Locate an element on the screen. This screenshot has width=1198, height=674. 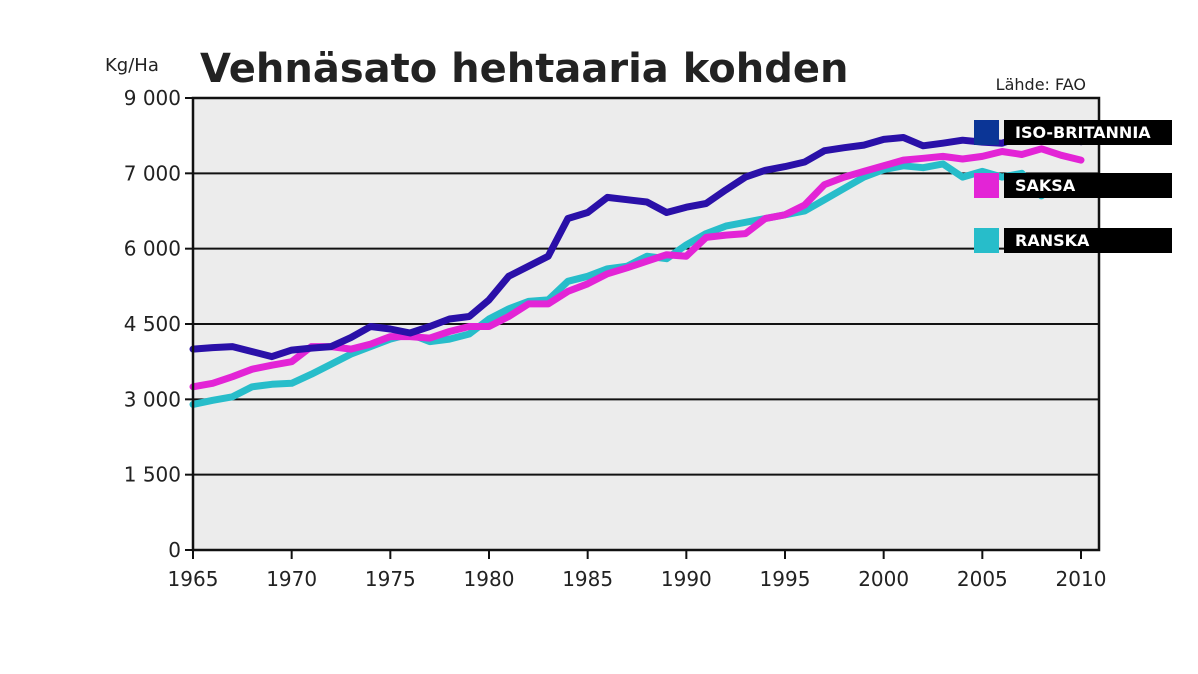
legend-label: ISO-BRITANNIA is located at coordinates (1083, 132).